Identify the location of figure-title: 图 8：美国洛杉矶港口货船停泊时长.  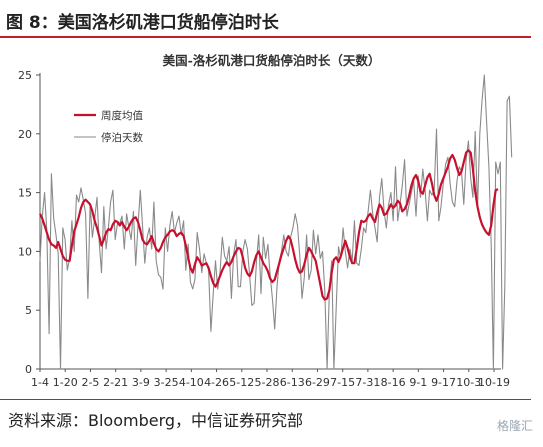
(142, 23).